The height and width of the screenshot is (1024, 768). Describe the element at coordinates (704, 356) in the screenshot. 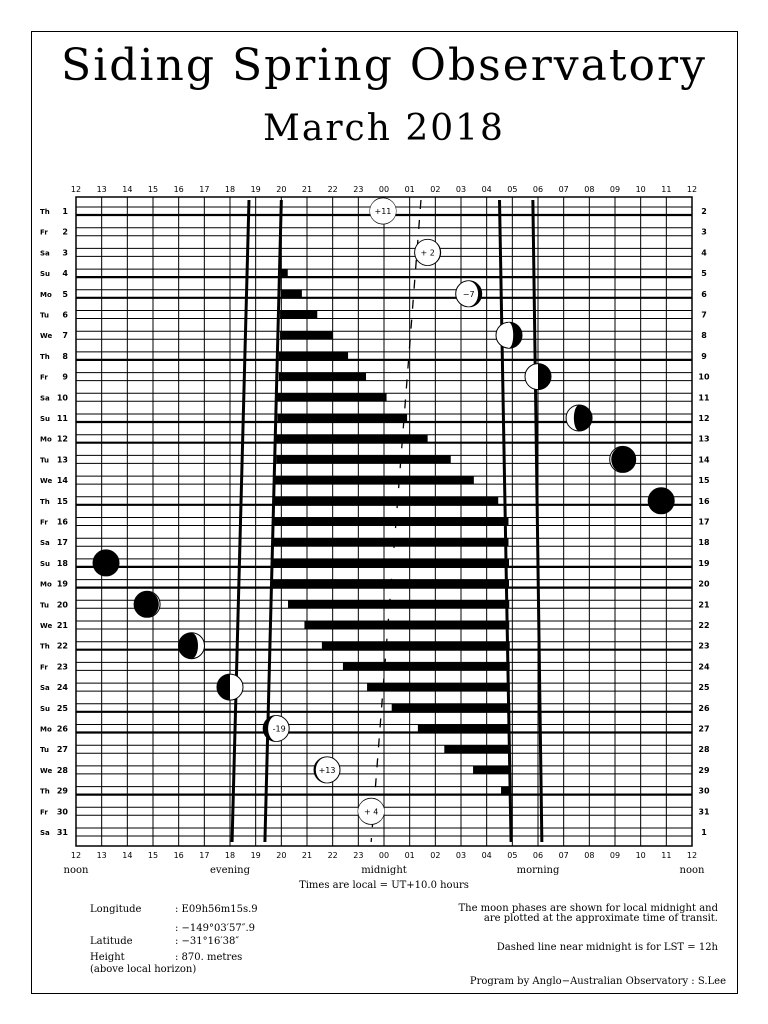

I see `next-day-label: 9` at that location.